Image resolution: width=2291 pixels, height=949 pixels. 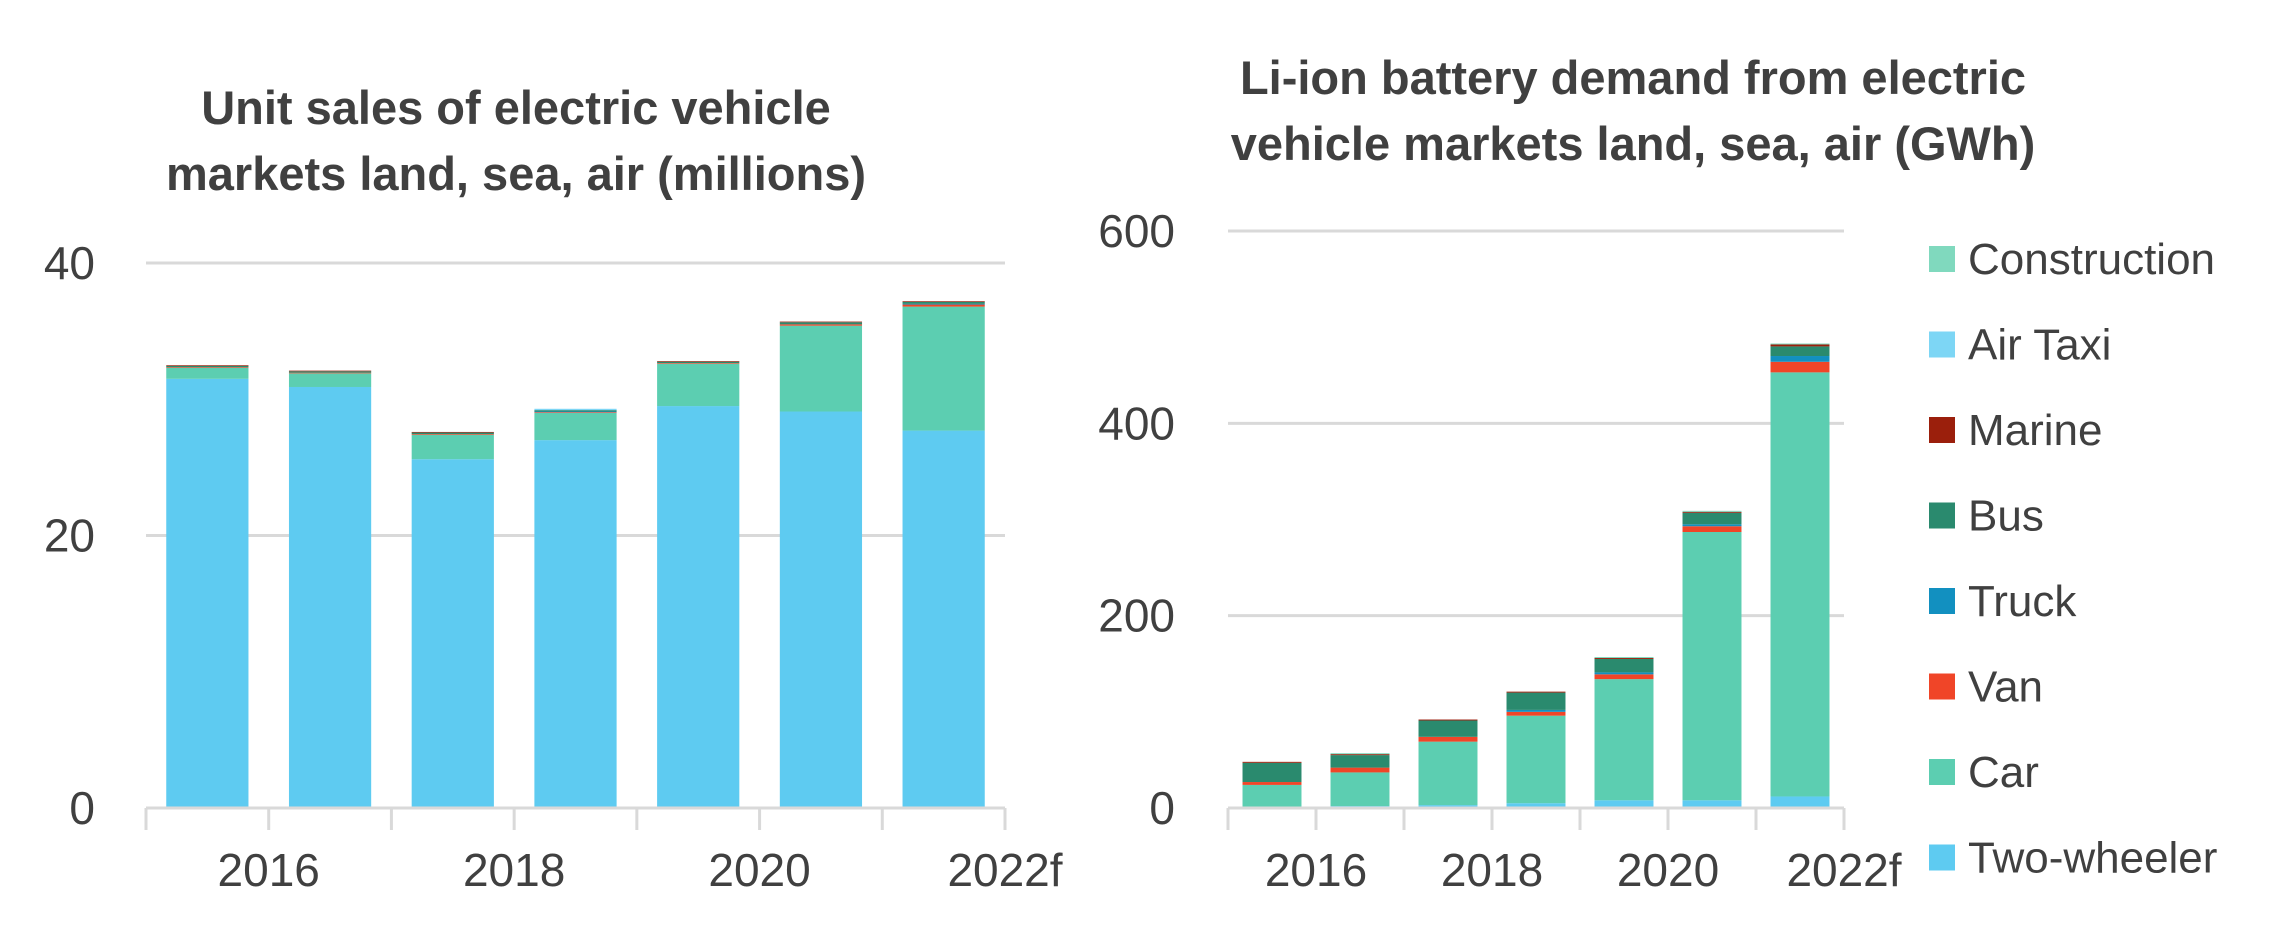 I want to click on legend-label: Truck, so click(x=2022, y=601).